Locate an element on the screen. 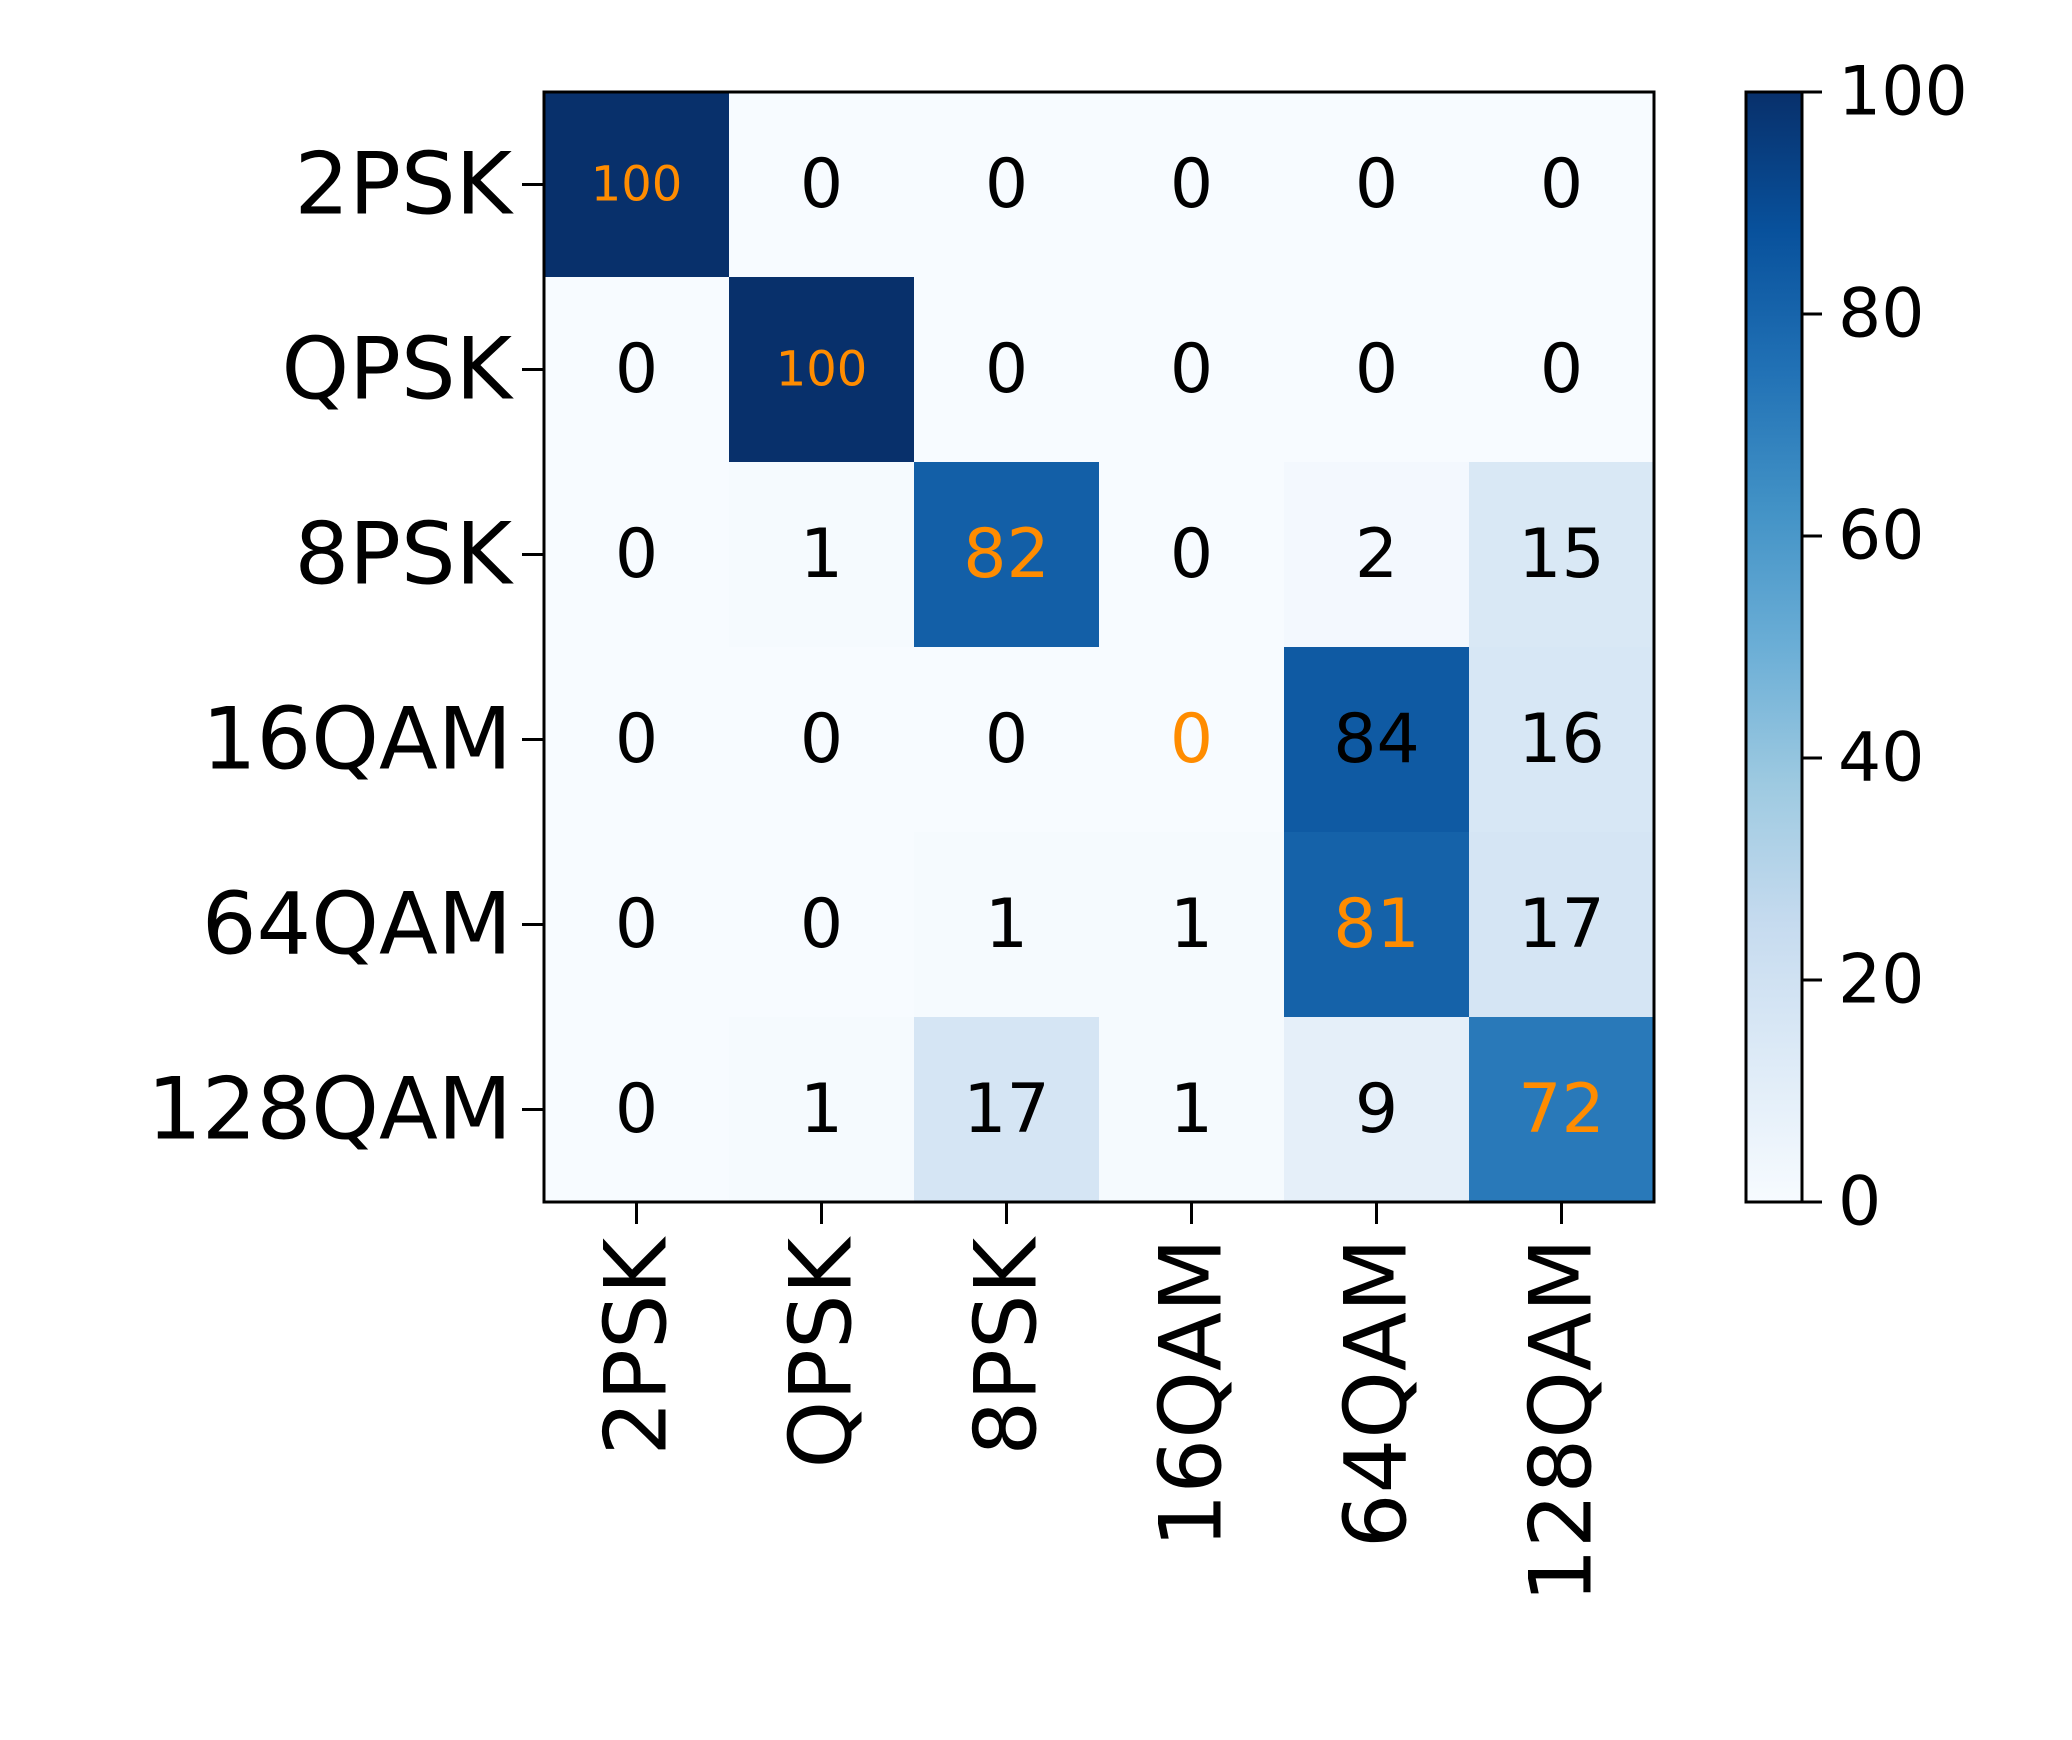 This screenshot has height=1740, width=2072. y-tick-label: 2PSK is located at coordinates (404, 185).